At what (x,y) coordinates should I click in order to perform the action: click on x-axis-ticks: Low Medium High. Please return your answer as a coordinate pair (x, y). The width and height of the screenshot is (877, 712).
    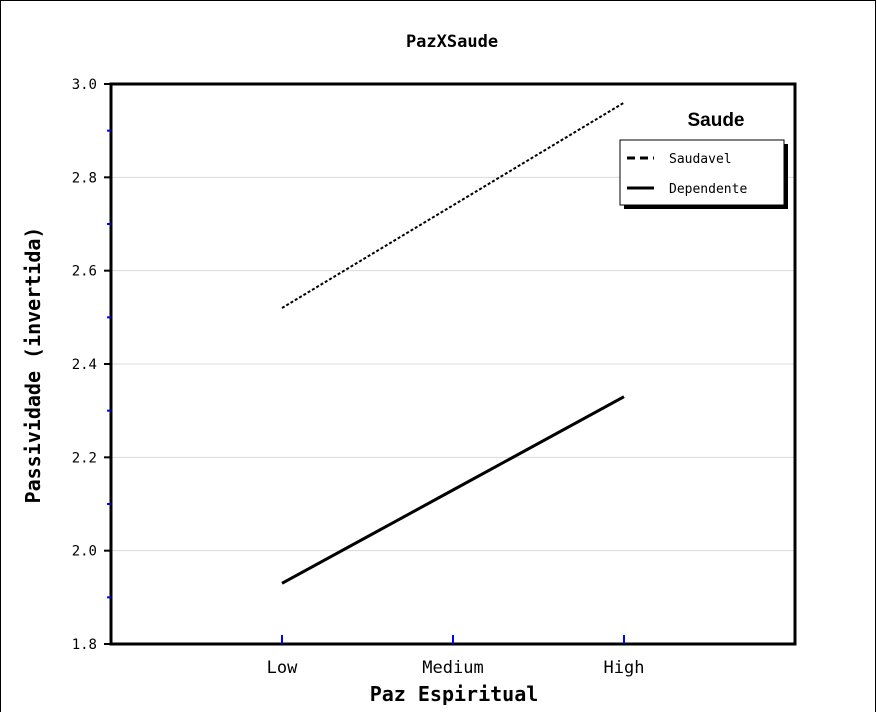
    Looking at the image, I should click on (456, 656).